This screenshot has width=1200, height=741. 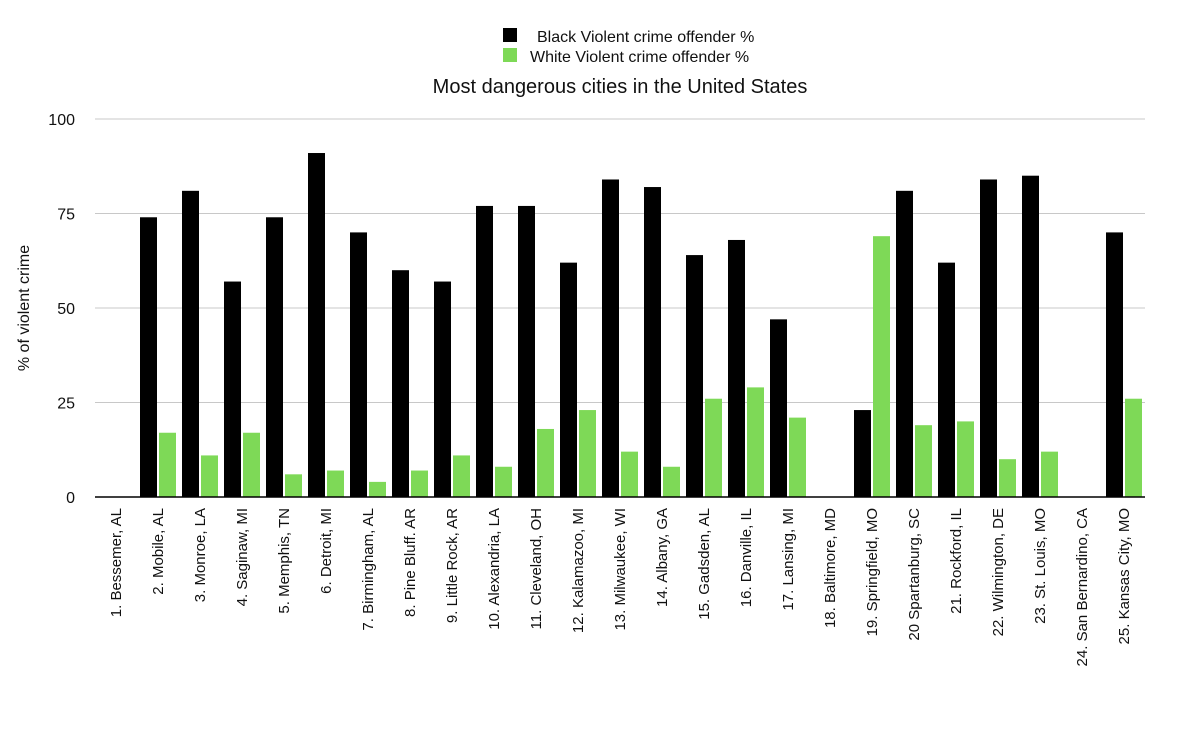 I want to click on x-tick-label: 21. Rockford, IL, so click(x=956, y=561).